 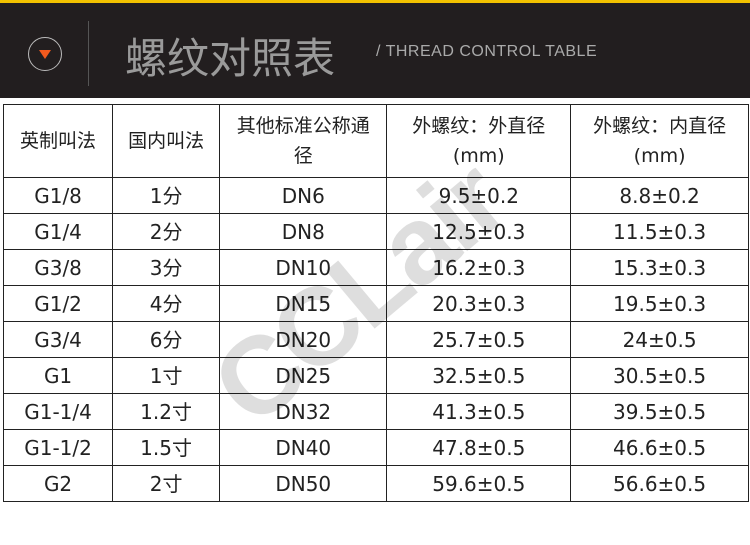 I want to click on page-subtitle: / THREAD CONTROL TABLE, so click(x=487, y=51).